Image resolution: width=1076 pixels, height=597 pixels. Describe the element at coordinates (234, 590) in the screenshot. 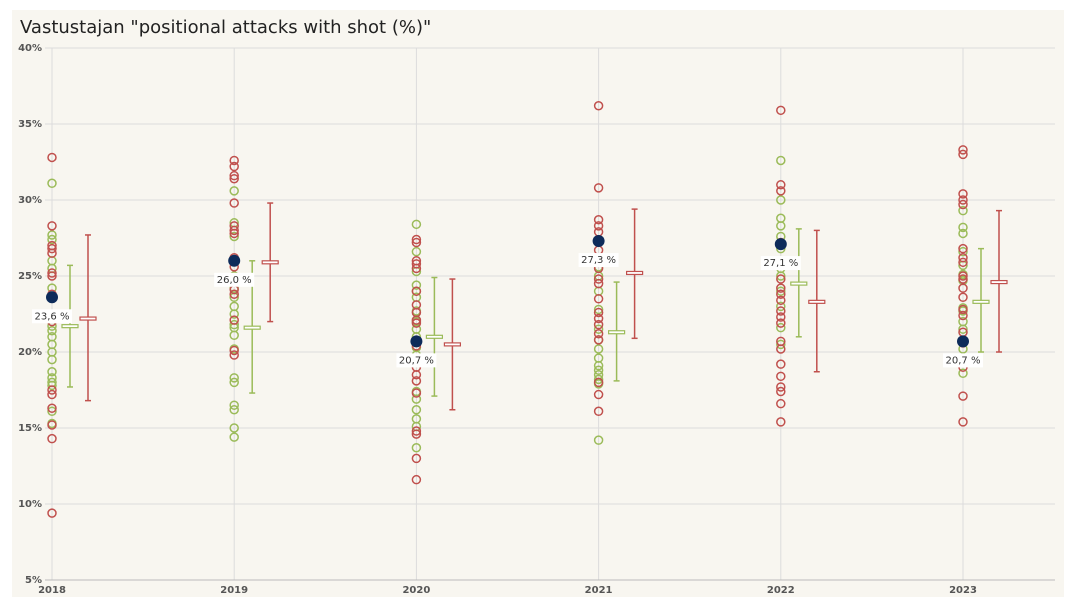

I see `x-tick-label: 2019` at that location.